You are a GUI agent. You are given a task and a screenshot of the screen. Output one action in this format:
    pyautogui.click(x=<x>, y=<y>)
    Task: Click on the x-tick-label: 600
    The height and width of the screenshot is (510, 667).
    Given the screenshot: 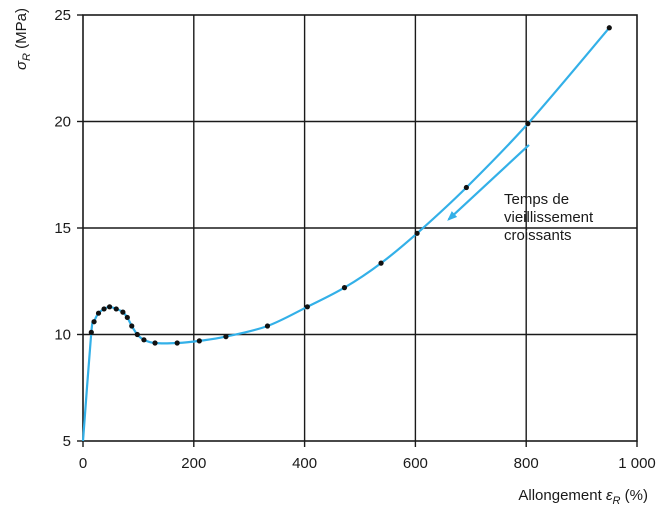 What is the action you would take?
    pyautogui.click(x=415, y=463)
    